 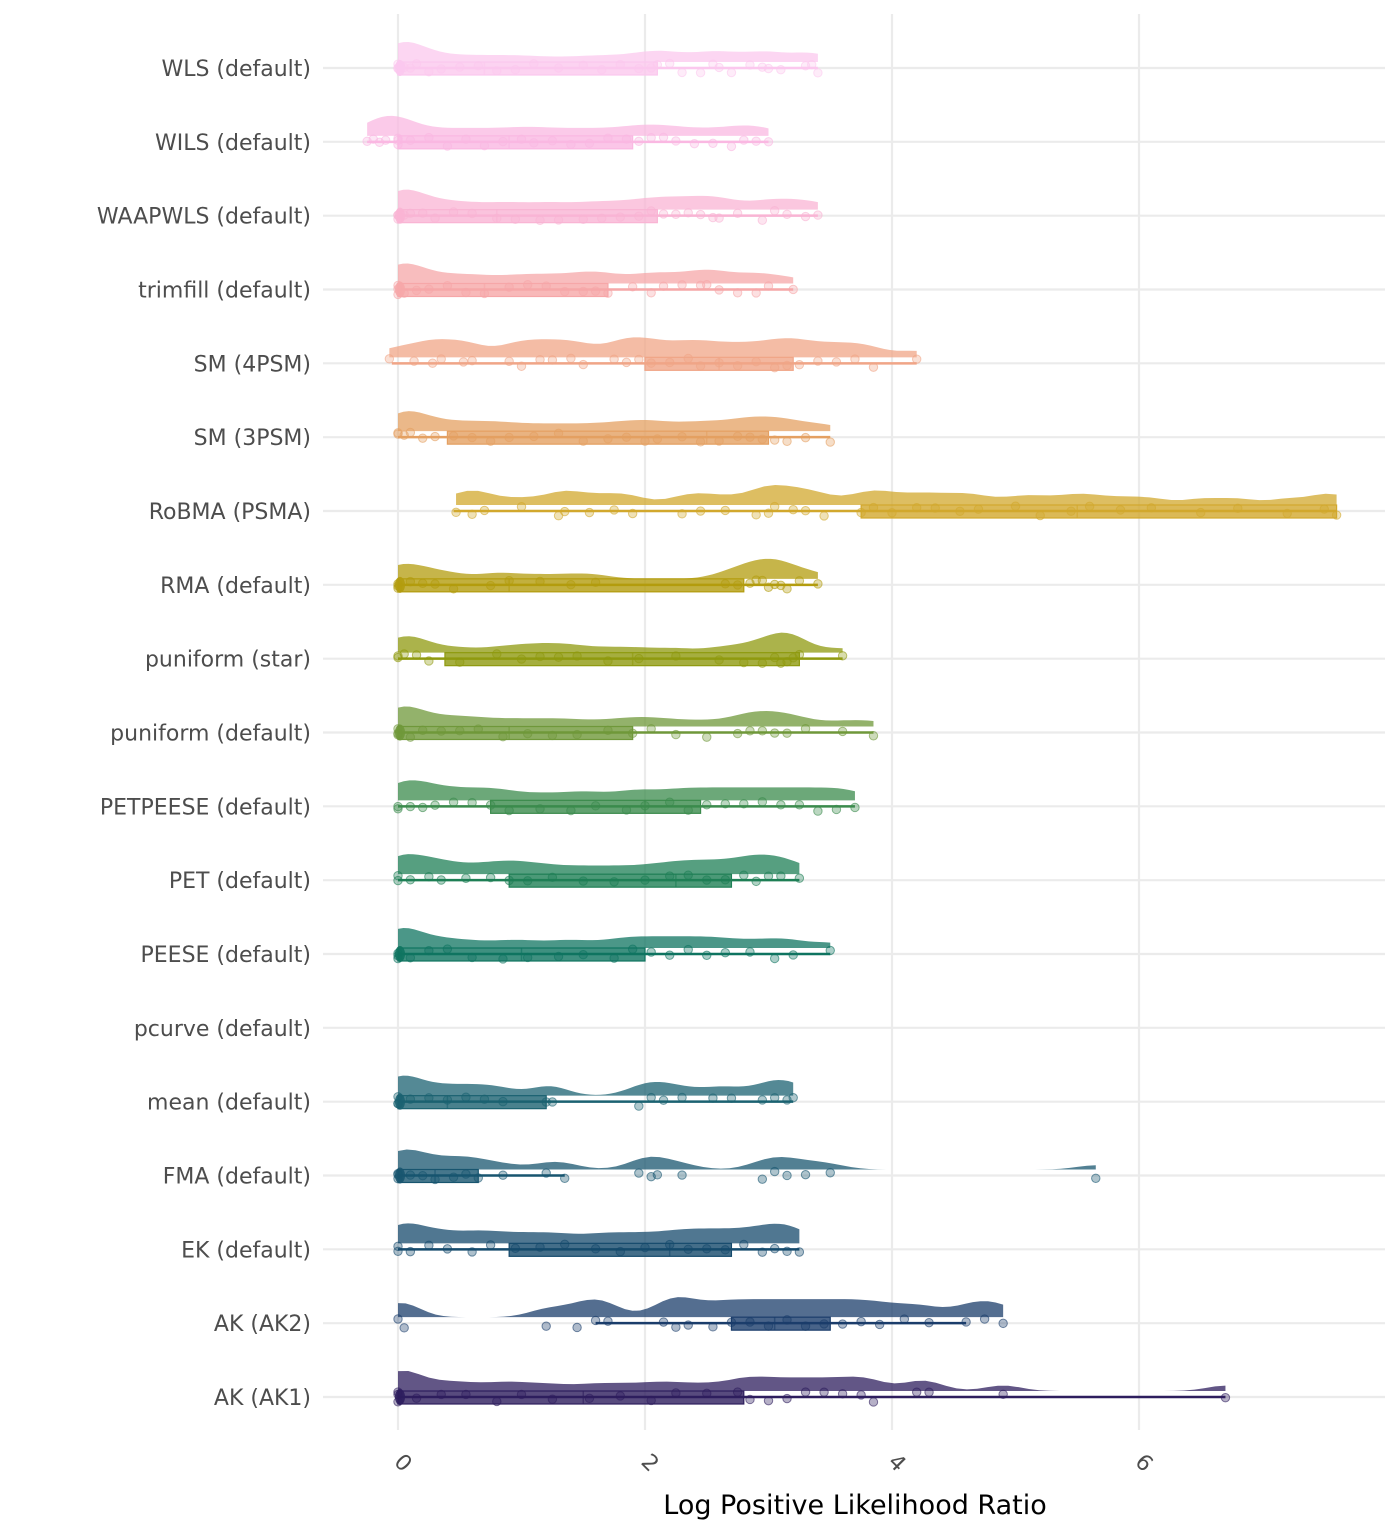 I want to click on y-axis-label: puniform (default), so click(x=210, y=734).